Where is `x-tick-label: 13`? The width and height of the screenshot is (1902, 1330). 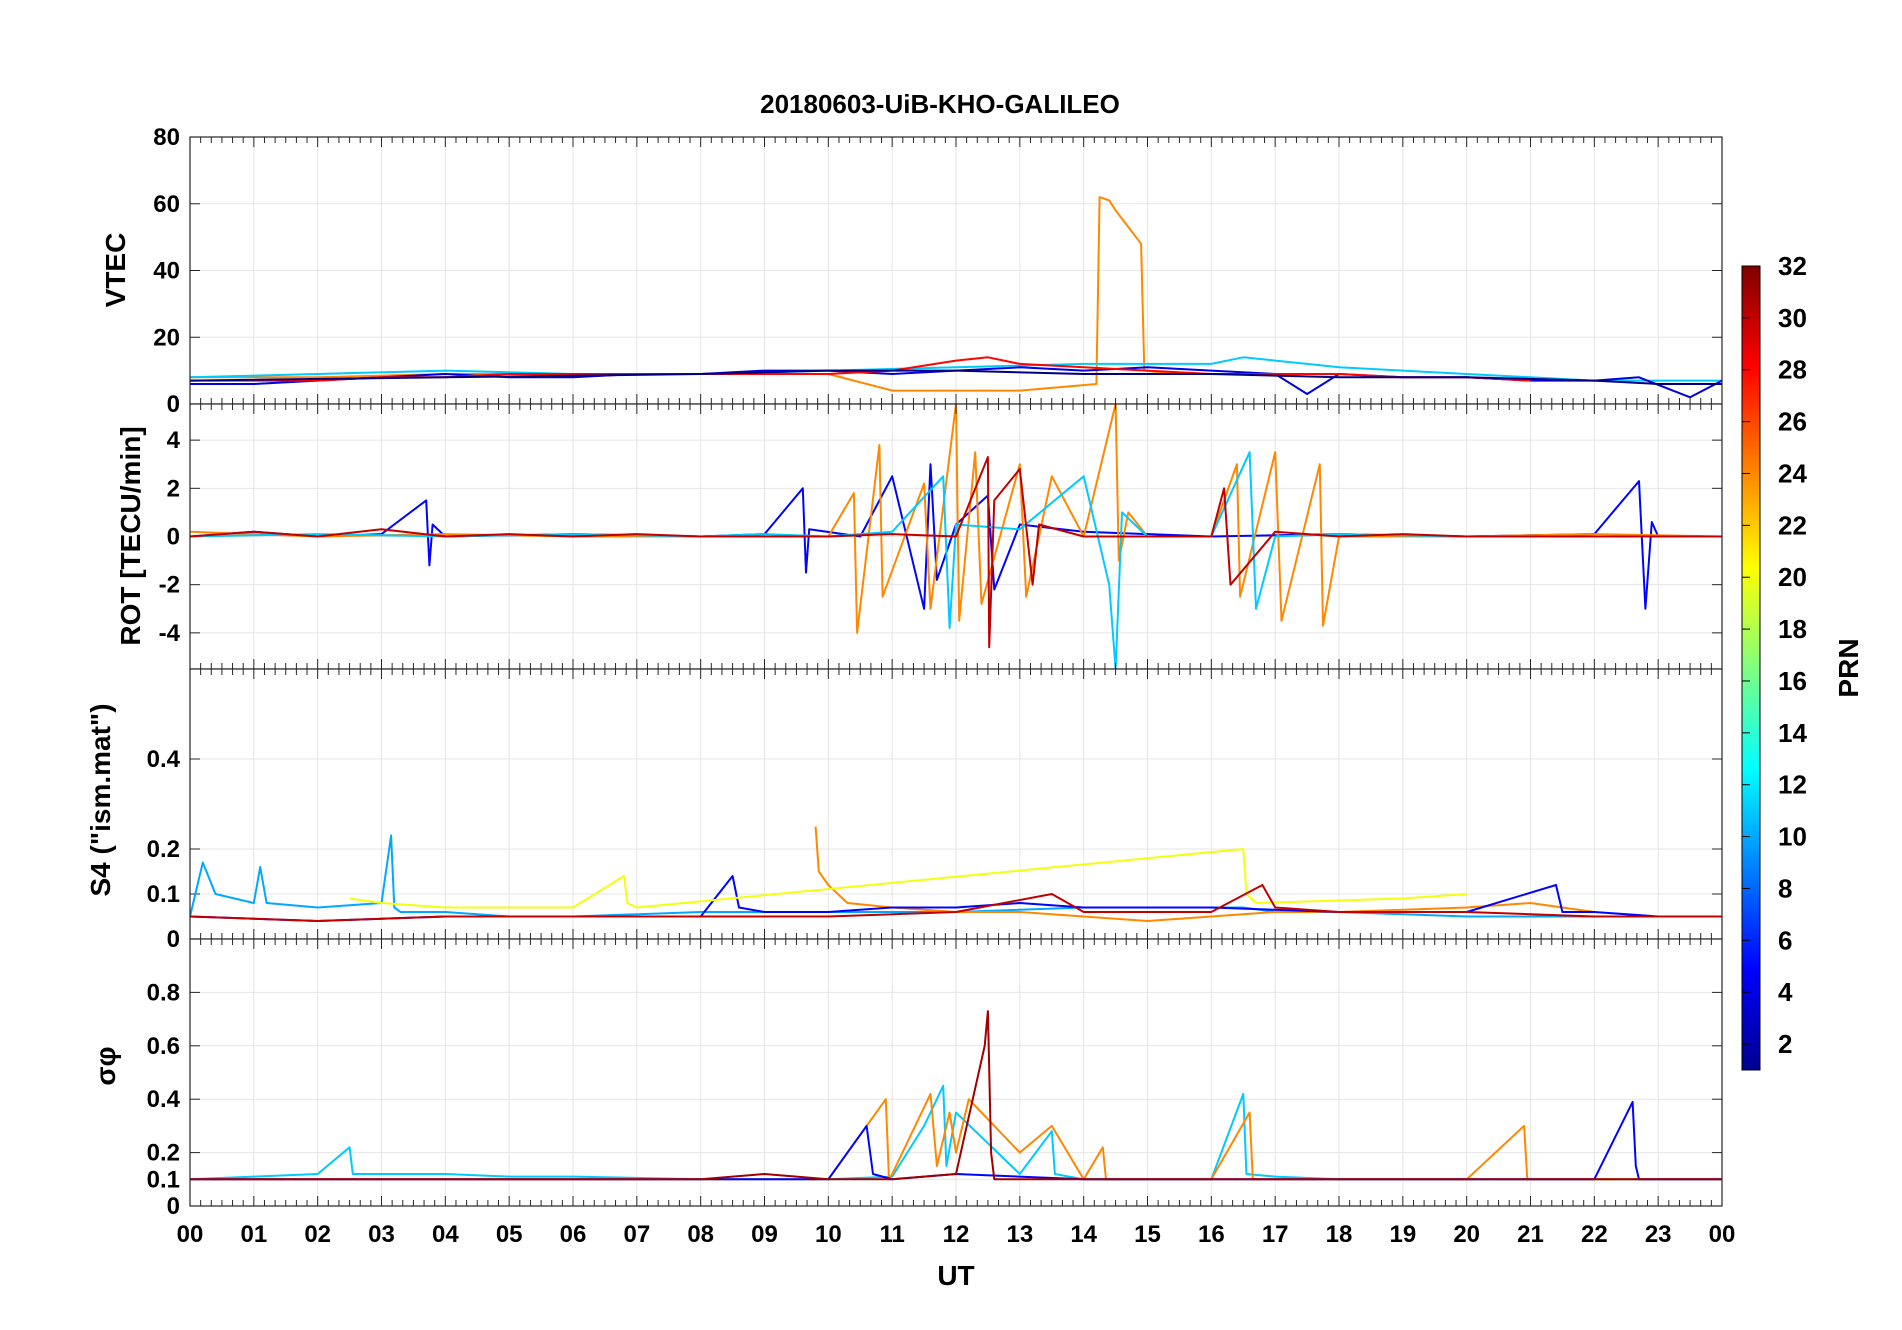
x-tick-label: 13 is located at coordinates (1019, 1234).